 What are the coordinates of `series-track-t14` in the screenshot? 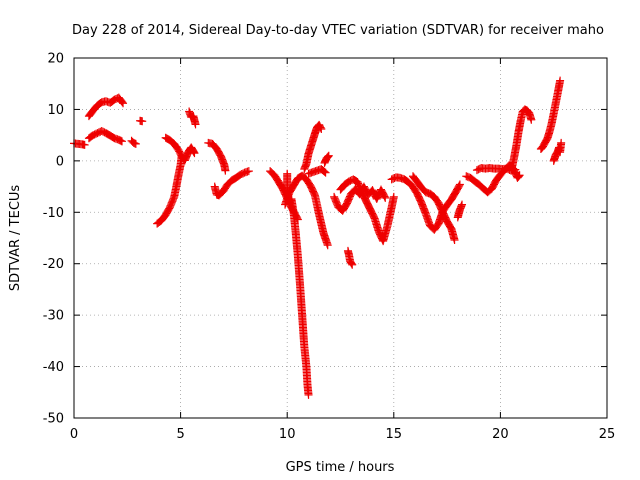 It's located at (313, 147).